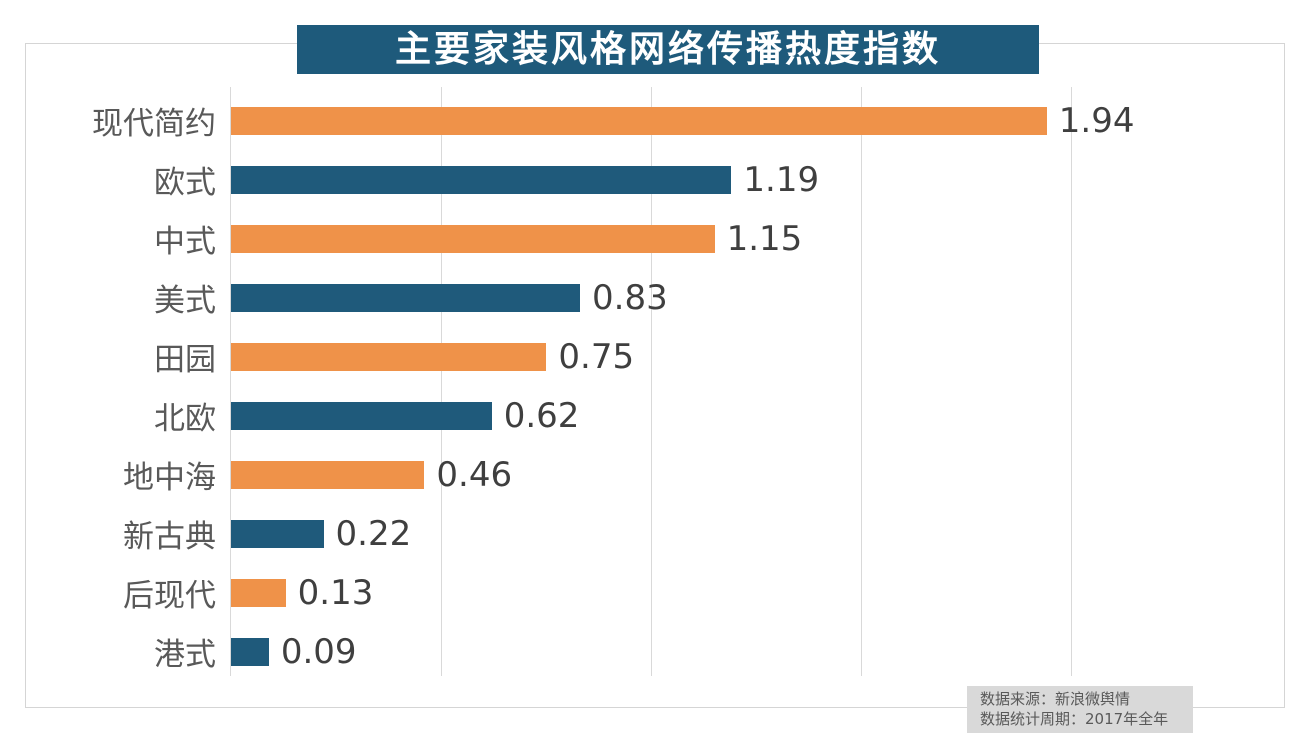 The height and width of the screenshot is (743, 1308). Describe the element at coordinates (668, 49) in the screenshot. I see `chart-title: 主要家装风格网络传播热度指数` at that location.